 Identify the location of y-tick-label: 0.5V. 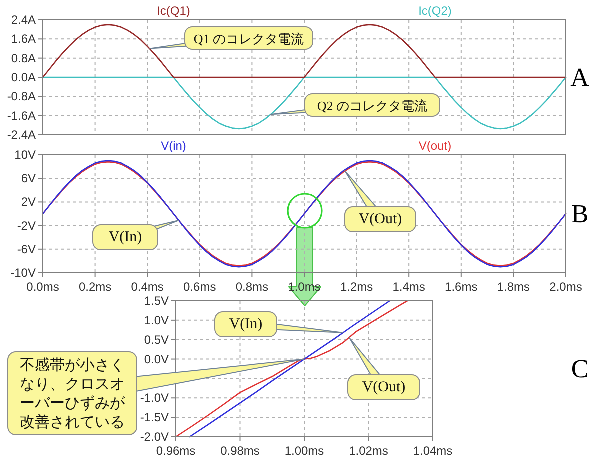
(156, 339).